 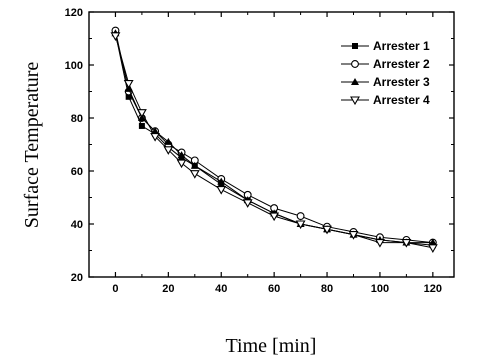 What do you see at coordinates (77, 119) in the screenshot?
I see `y-tick-label: 80` at bounding box center [77, 119].